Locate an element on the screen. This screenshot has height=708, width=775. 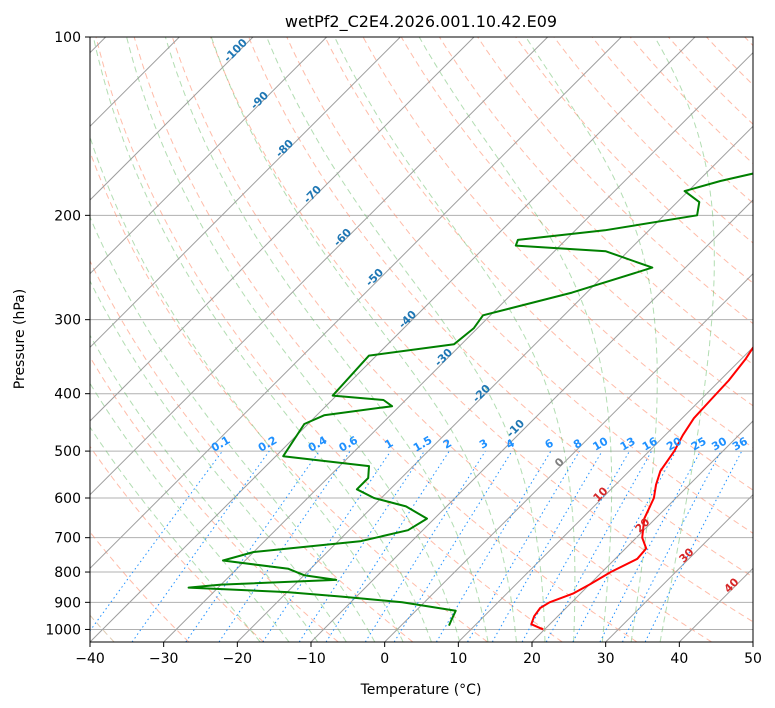
y-tick-label: 100 is located at coordinates (67, 38).